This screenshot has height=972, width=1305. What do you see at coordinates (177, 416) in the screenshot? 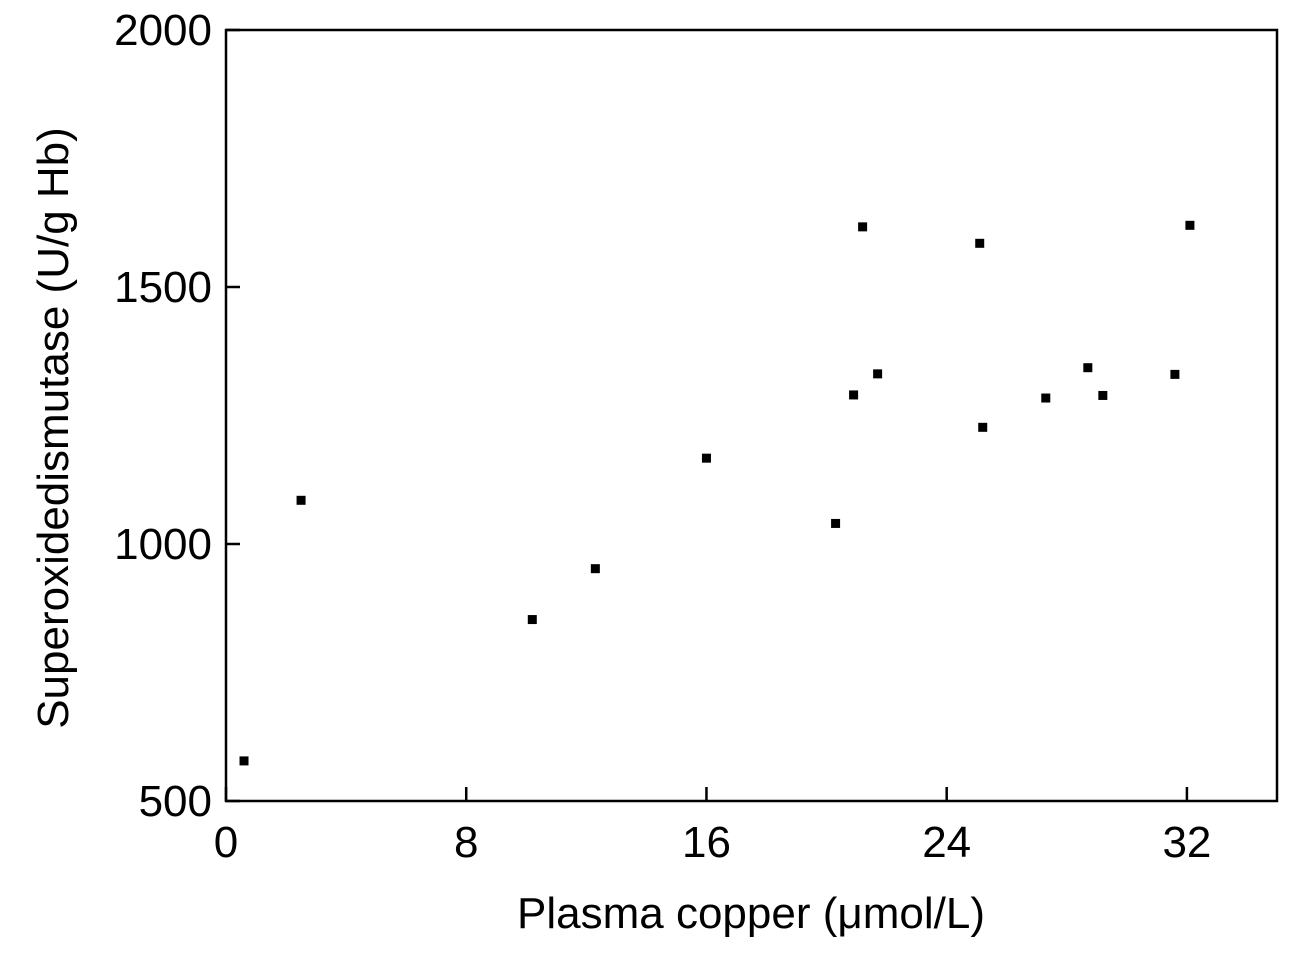
I see `y-axis: 500 1000 1500 2000` at bounding box center [177, 416].